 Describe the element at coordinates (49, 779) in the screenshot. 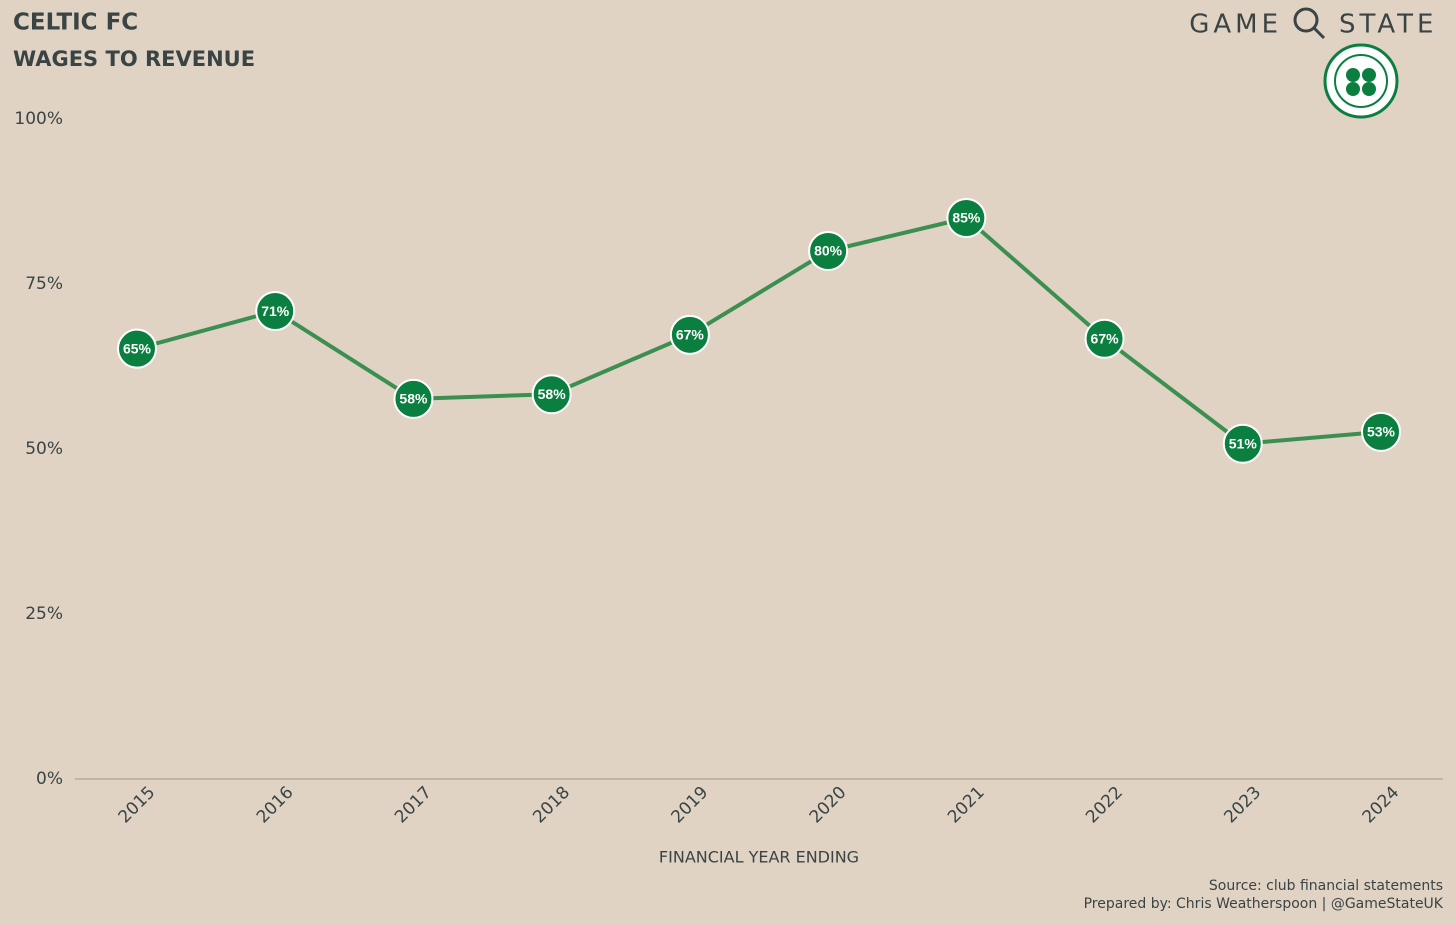

I see `y-tick-label: 0%` at that location.